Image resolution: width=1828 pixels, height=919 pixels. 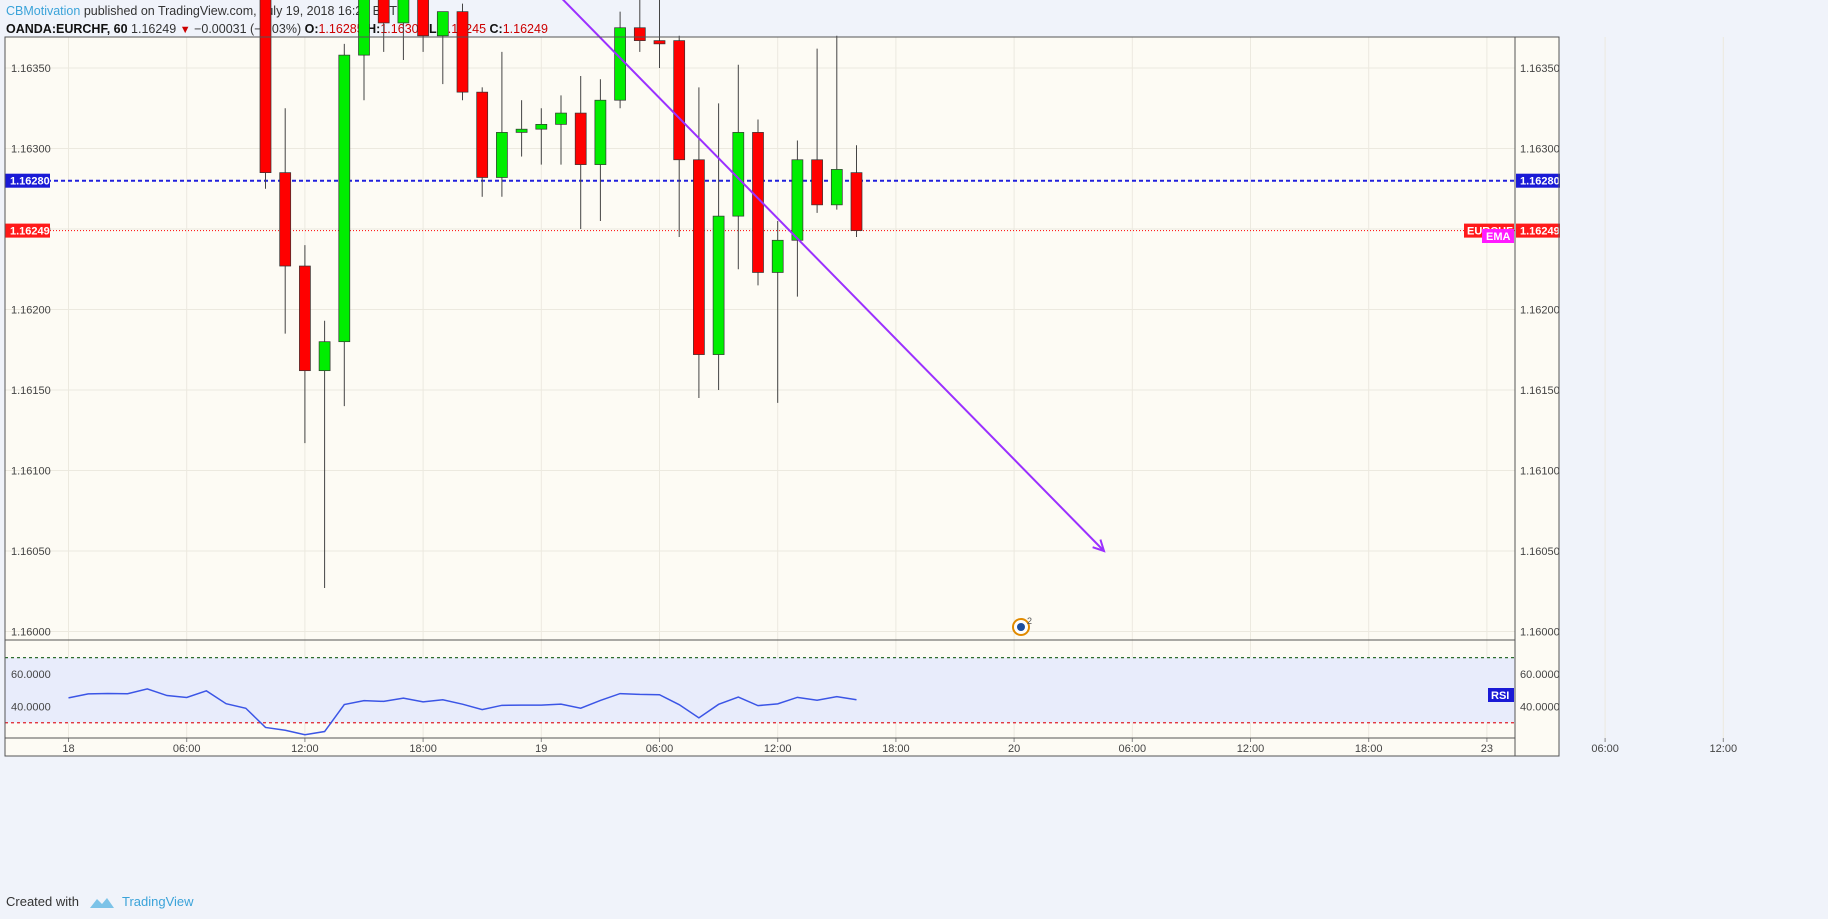 What do you see at coordinates (154, 29) in the screenshot?
I see `last-price: 1.16249` at bounding box center [154, 29].